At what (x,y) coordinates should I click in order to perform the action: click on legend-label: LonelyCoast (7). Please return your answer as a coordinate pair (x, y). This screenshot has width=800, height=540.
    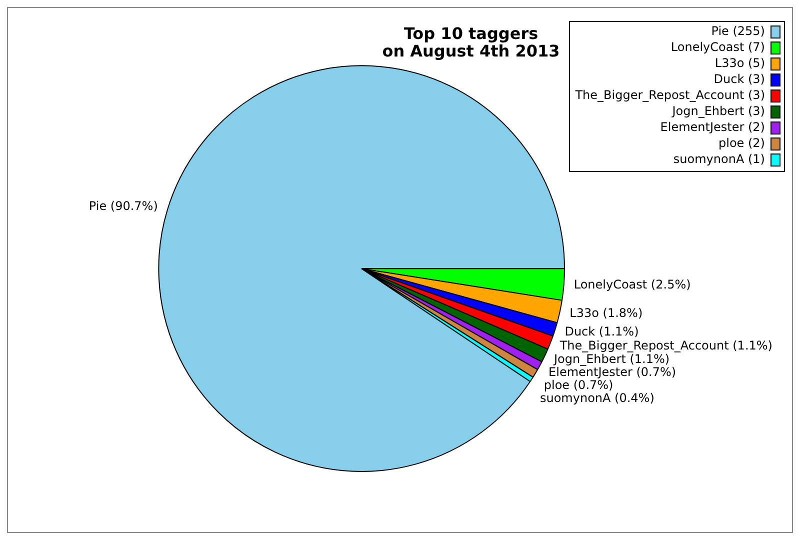
    Looking at the image, I should click on (717, 47).